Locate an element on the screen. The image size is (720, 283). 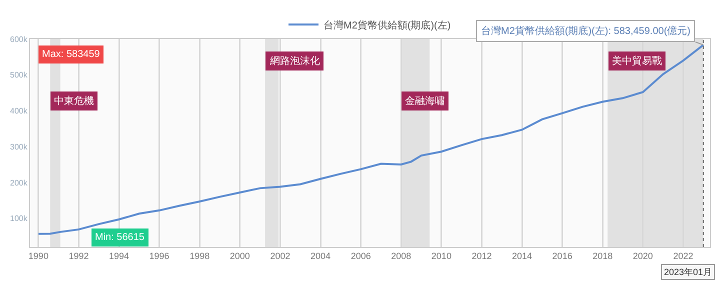
x-tick-label: 2022 is located at coordinates (683, 255).